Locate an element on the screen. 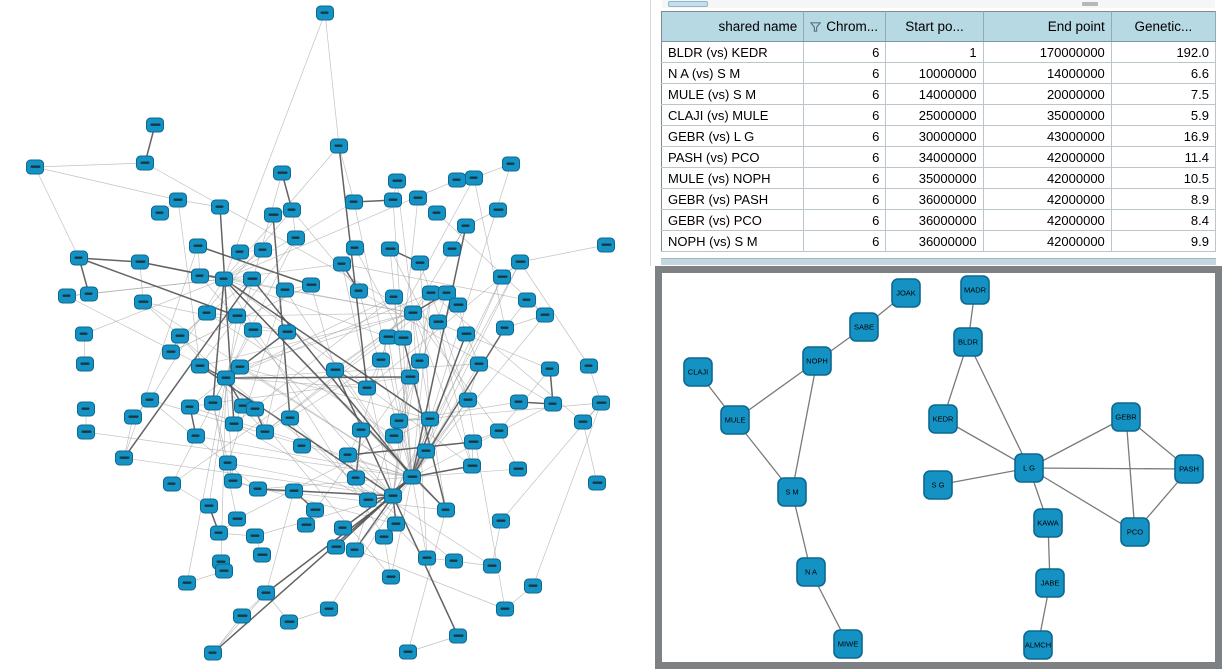 The image size is (1222, 669). node-kawa: KAWA is located at coordinates (1048, 523).